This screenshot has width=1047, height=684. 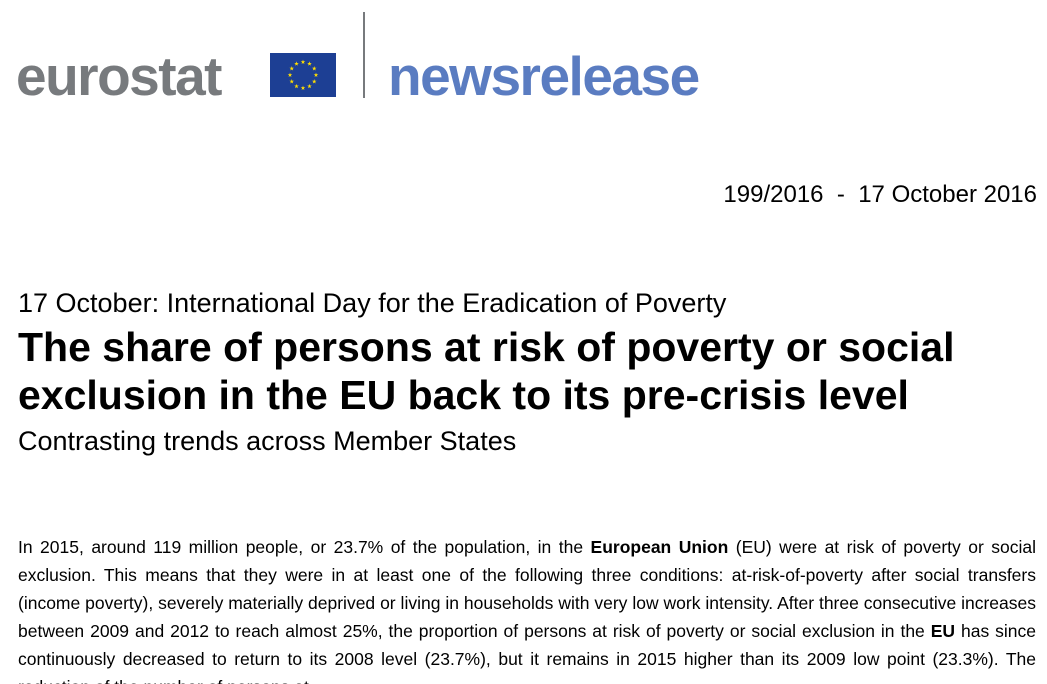 I want to click on release-number: 199/2016, so click(x=773, y=194).